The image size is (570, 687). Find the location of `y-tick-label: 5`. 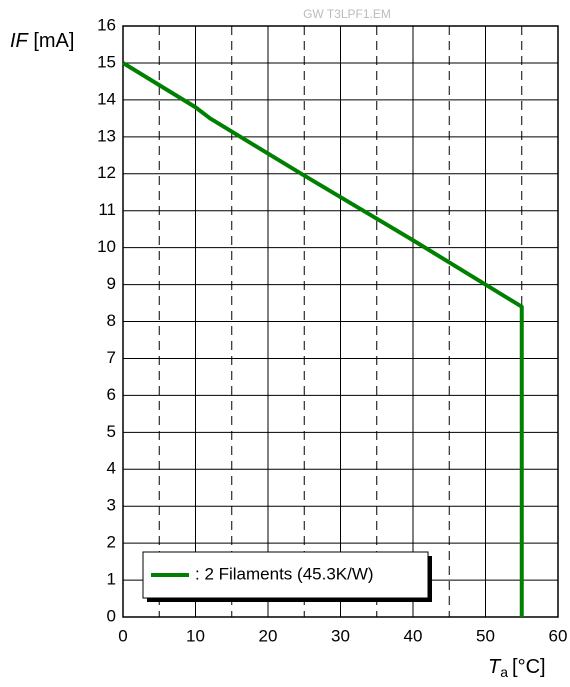

y-tick-label: 5 is located at coordinates (111, 431).